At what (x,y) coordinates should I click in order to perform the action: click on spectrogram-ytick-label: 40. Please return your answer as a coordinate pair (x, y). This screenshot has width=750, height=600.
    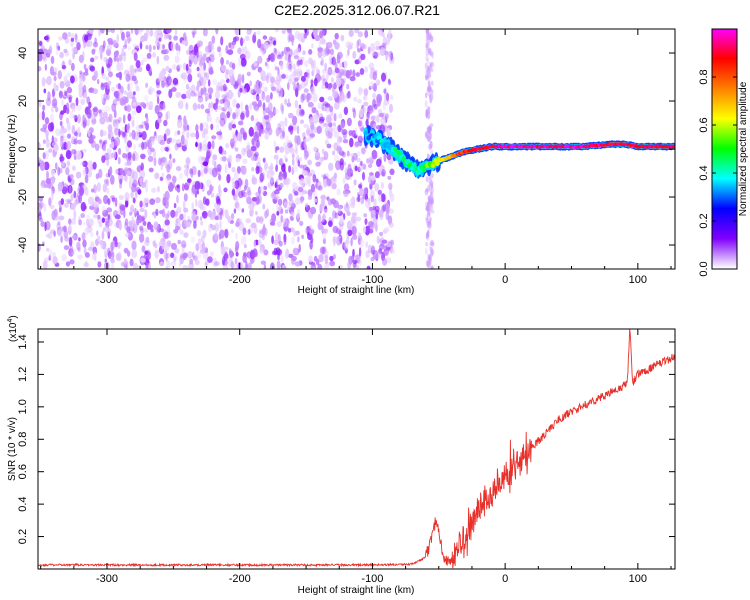
    Looking at the image, I should click on (23, 53).